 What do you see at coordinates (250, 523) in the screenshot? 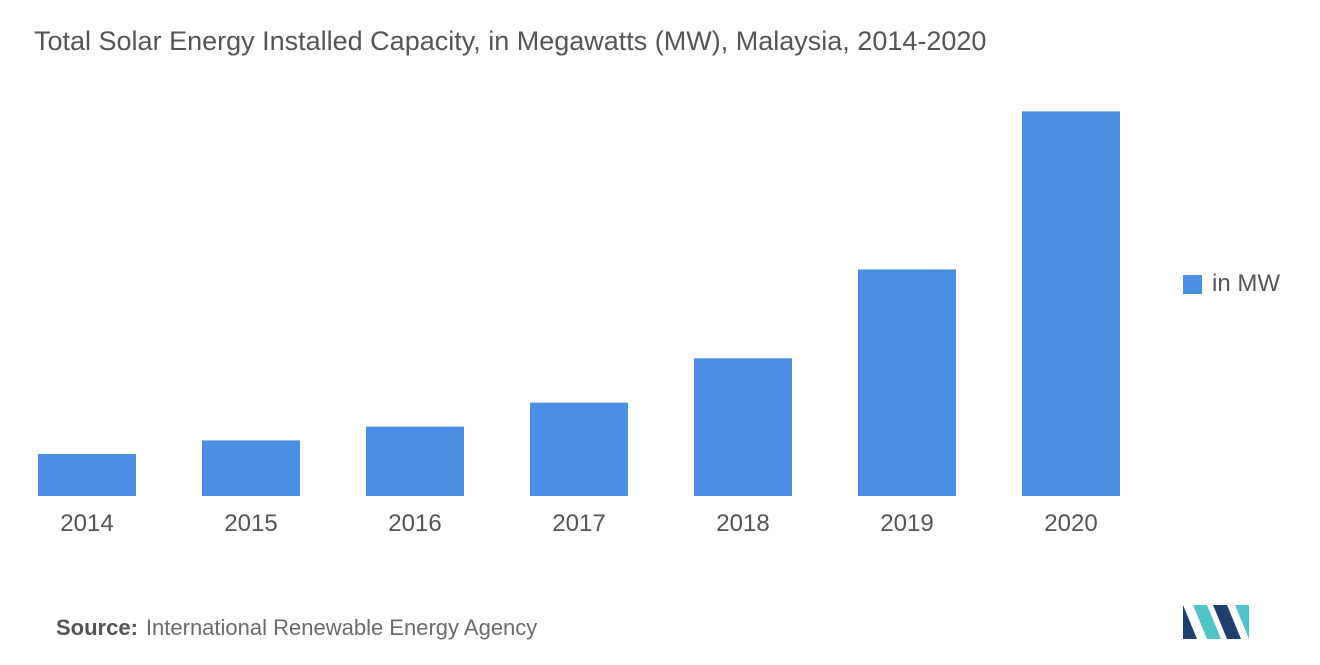
I see `x-tick-label-2015: 2015` at bounding box center [250, 523].